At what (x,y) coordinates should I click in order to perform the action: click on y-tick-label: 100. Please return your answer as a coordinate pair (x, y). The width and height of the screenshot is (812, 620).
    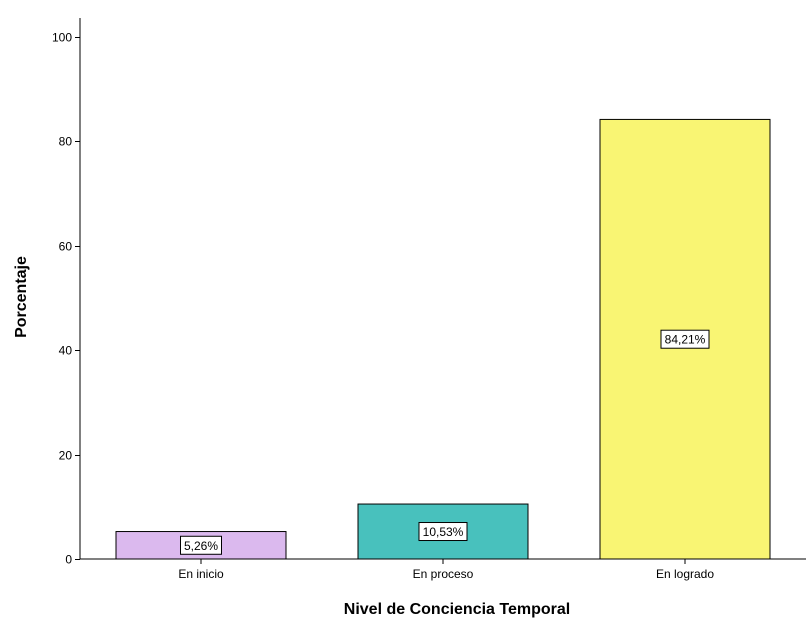
    Looking at the image, I should click on (62, 38).